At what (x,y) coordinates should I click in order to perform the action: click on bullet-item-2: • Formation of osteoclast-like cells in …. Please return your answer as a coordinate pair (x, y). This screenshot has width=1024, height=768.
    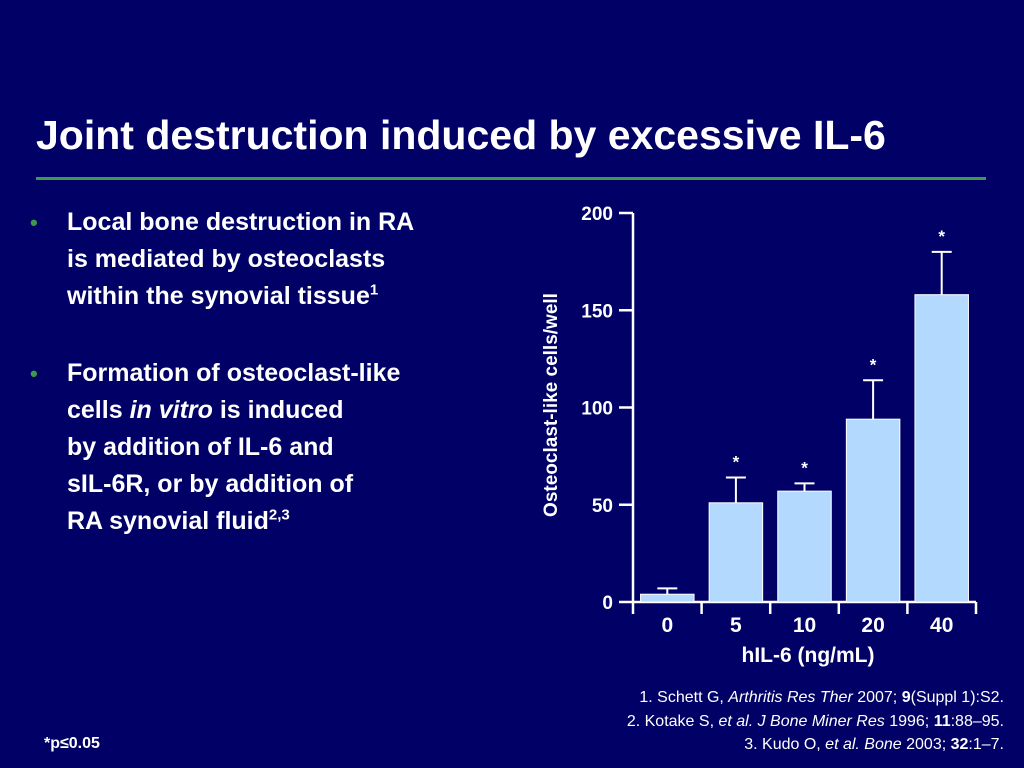
    Looking at the image, I should click on (275, 447).